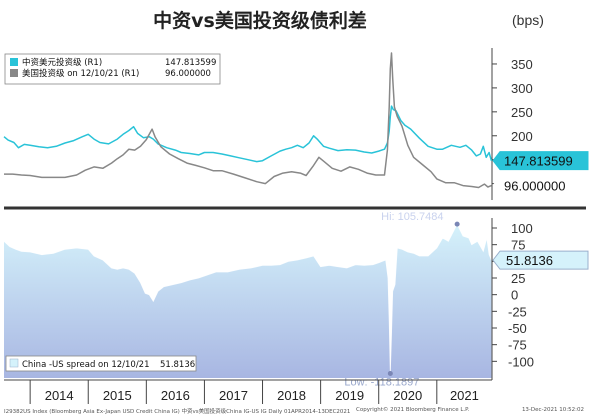  What do you see at coordinates (534, 186) in the screenshot?
I see `last-value-text-1: 96.000000` at bounding box center [534, 186].